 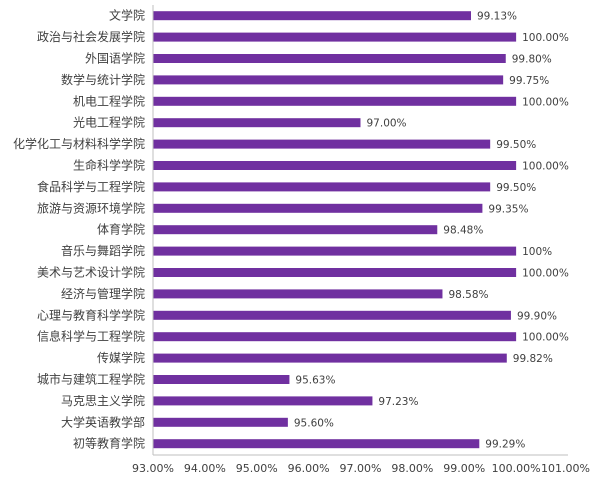 I want to click on category-label: 食品科学与工程学院, so click(x=91, y=186).